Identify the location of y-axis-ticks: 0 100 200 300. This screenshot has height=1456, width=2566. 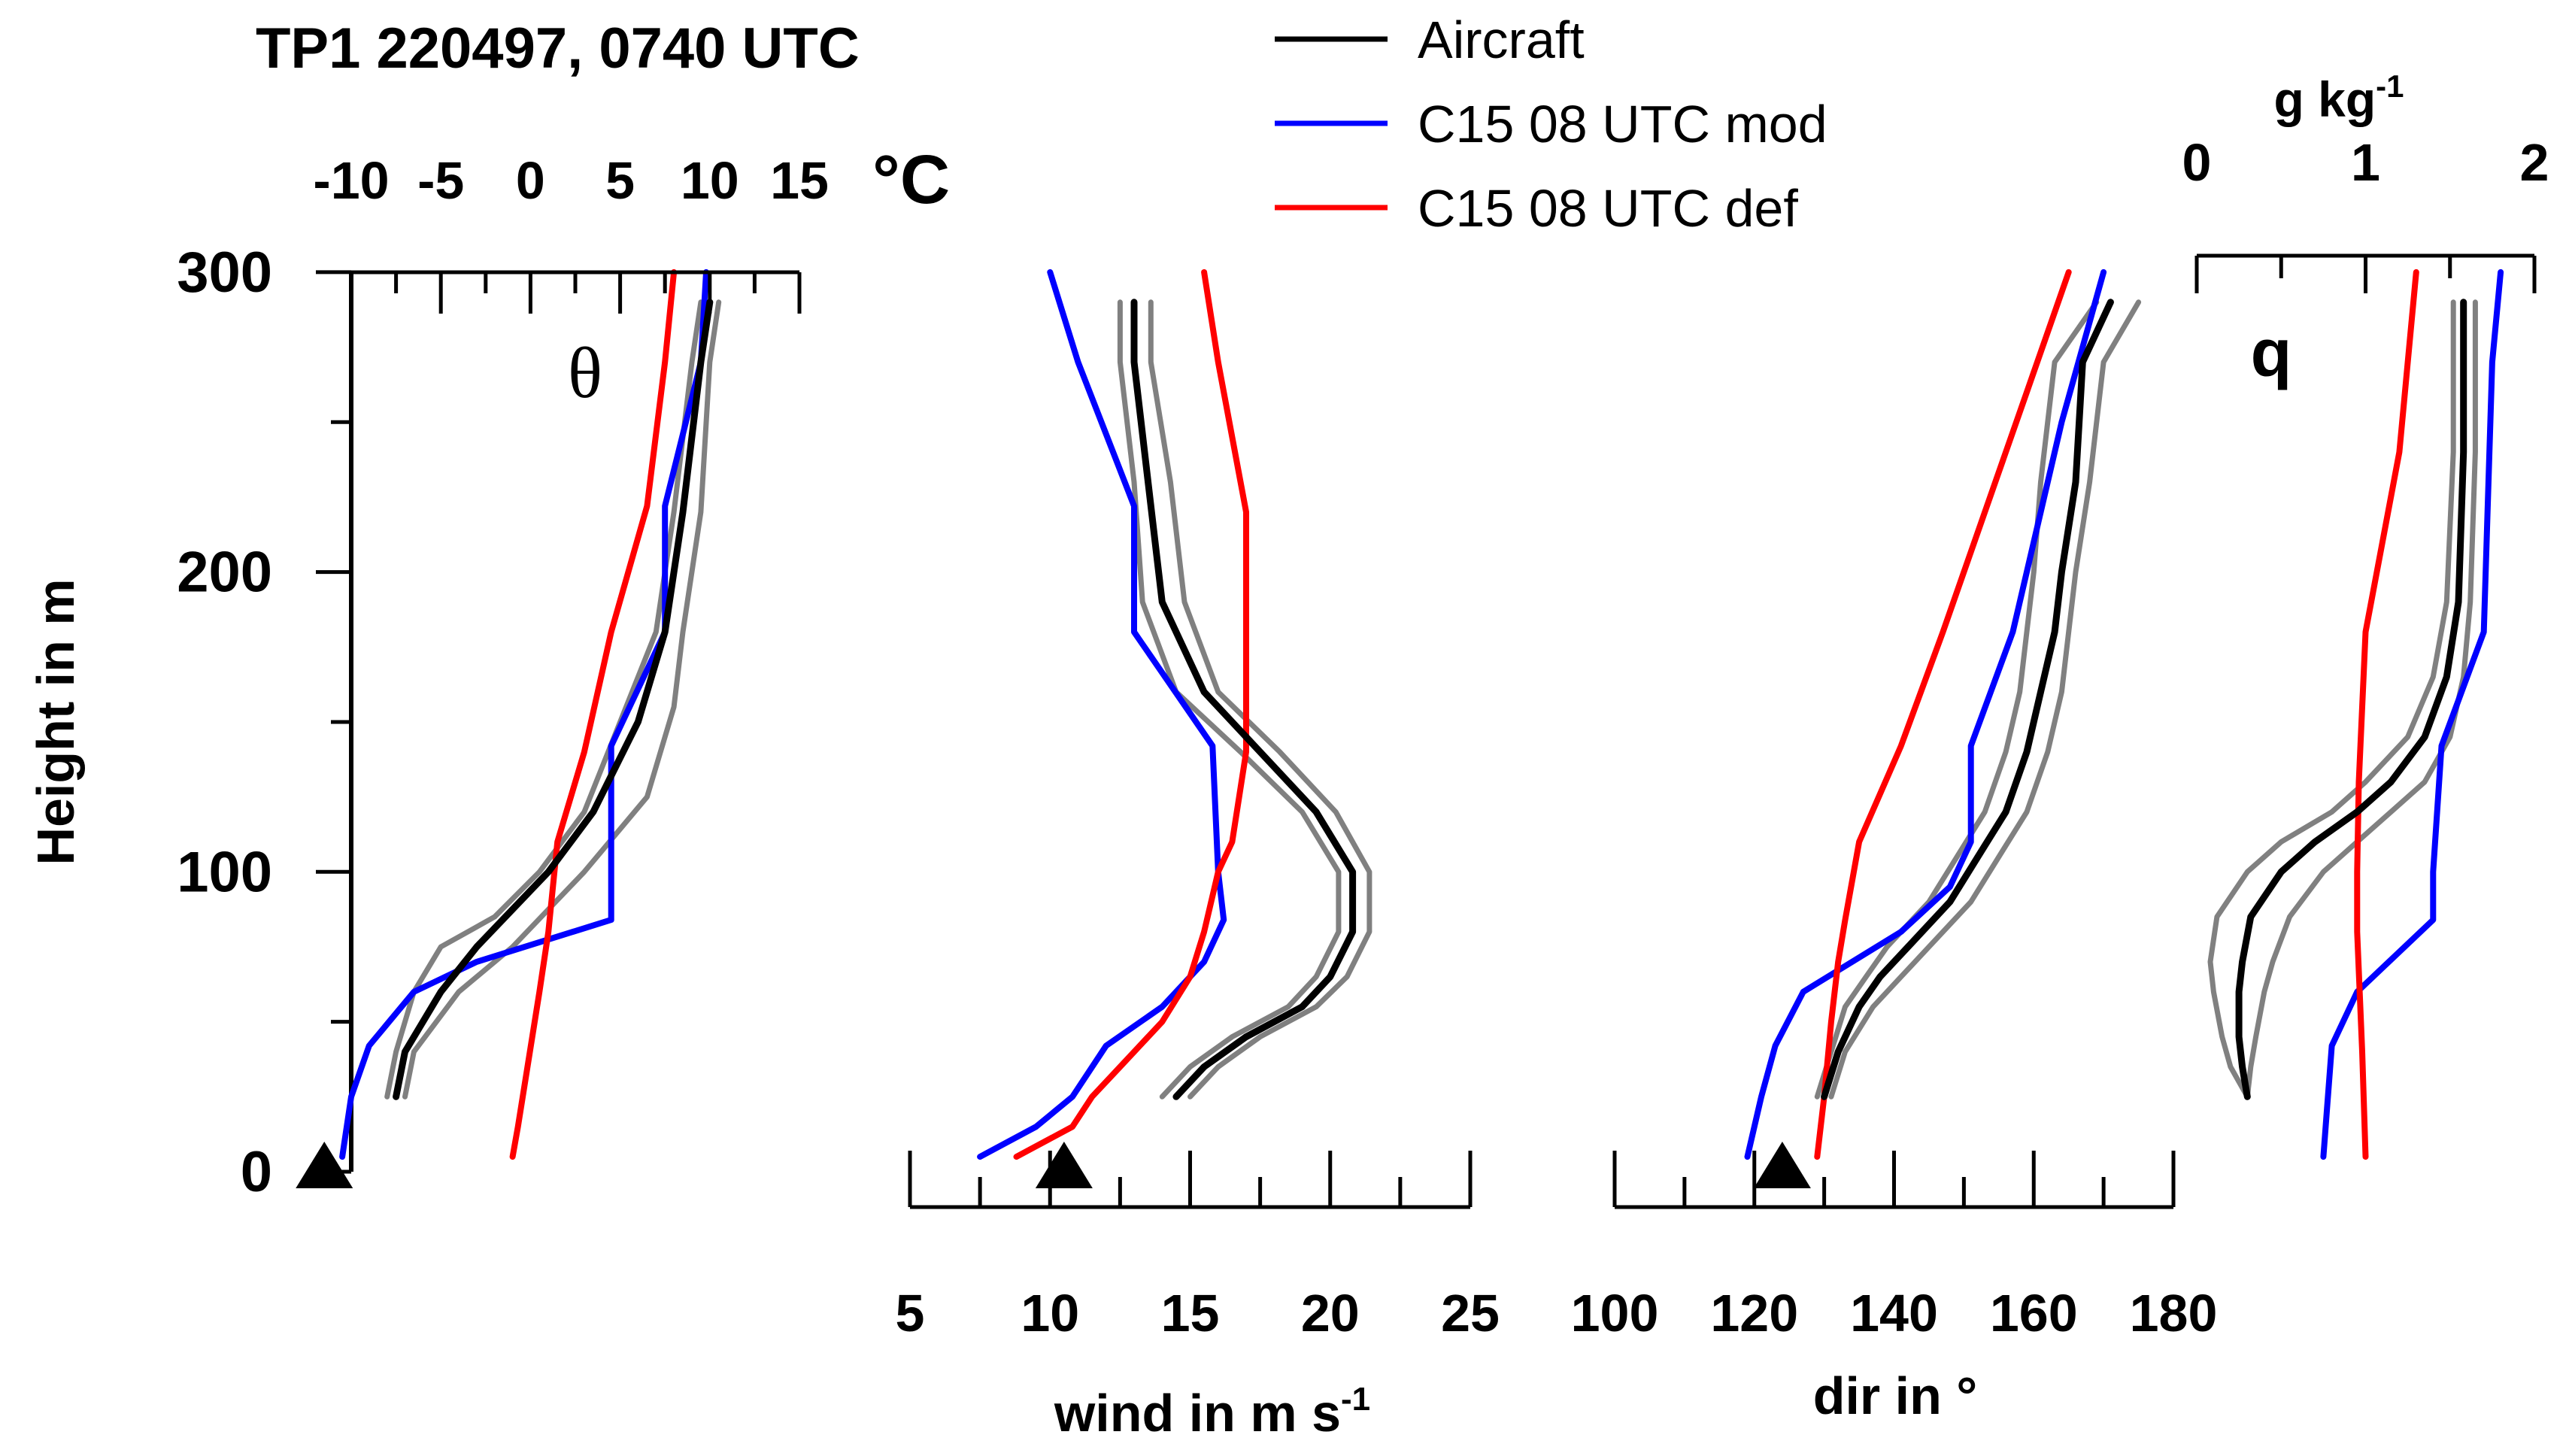
(264, 722).